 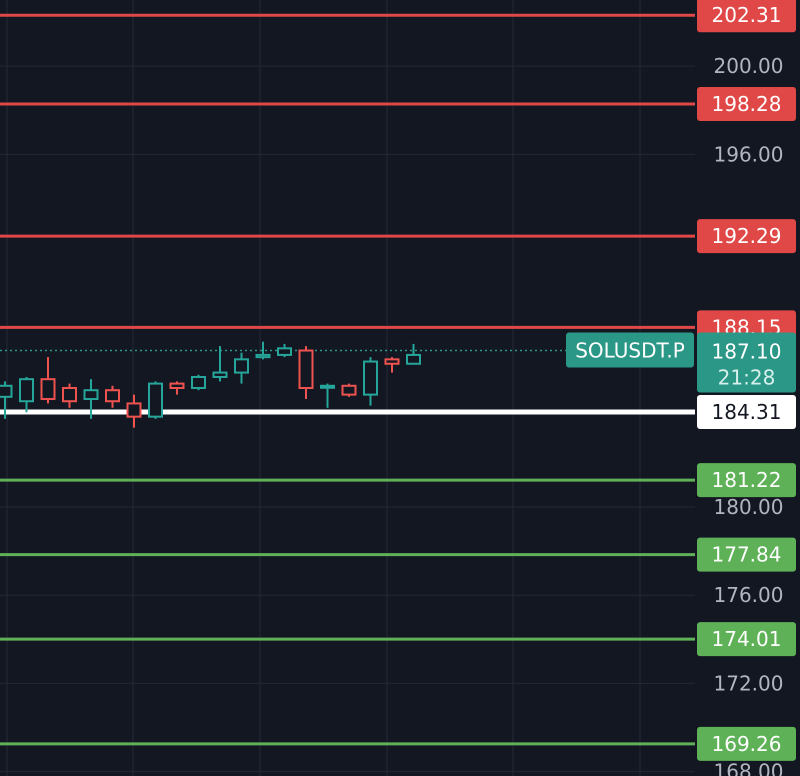 I want to click on level-tag-value: 174.01, so click(x=747, y=639).